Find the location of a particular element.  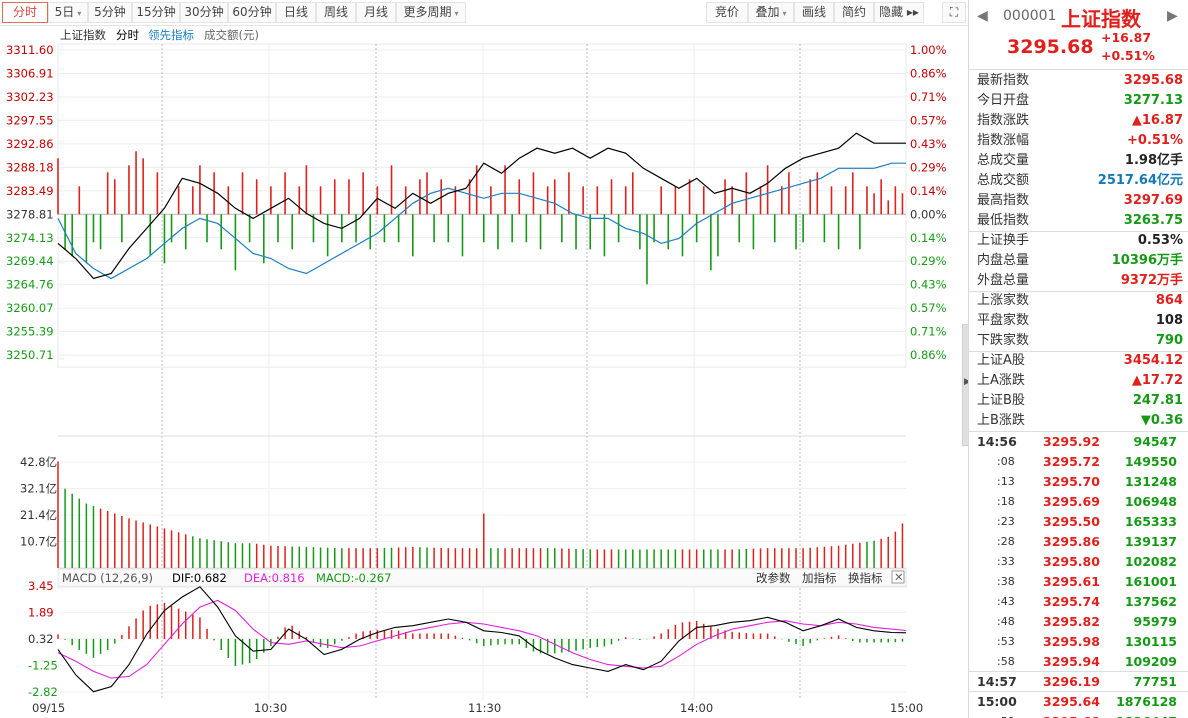

add-indicator-button: 加指标 is located at coordinates (819, 578).